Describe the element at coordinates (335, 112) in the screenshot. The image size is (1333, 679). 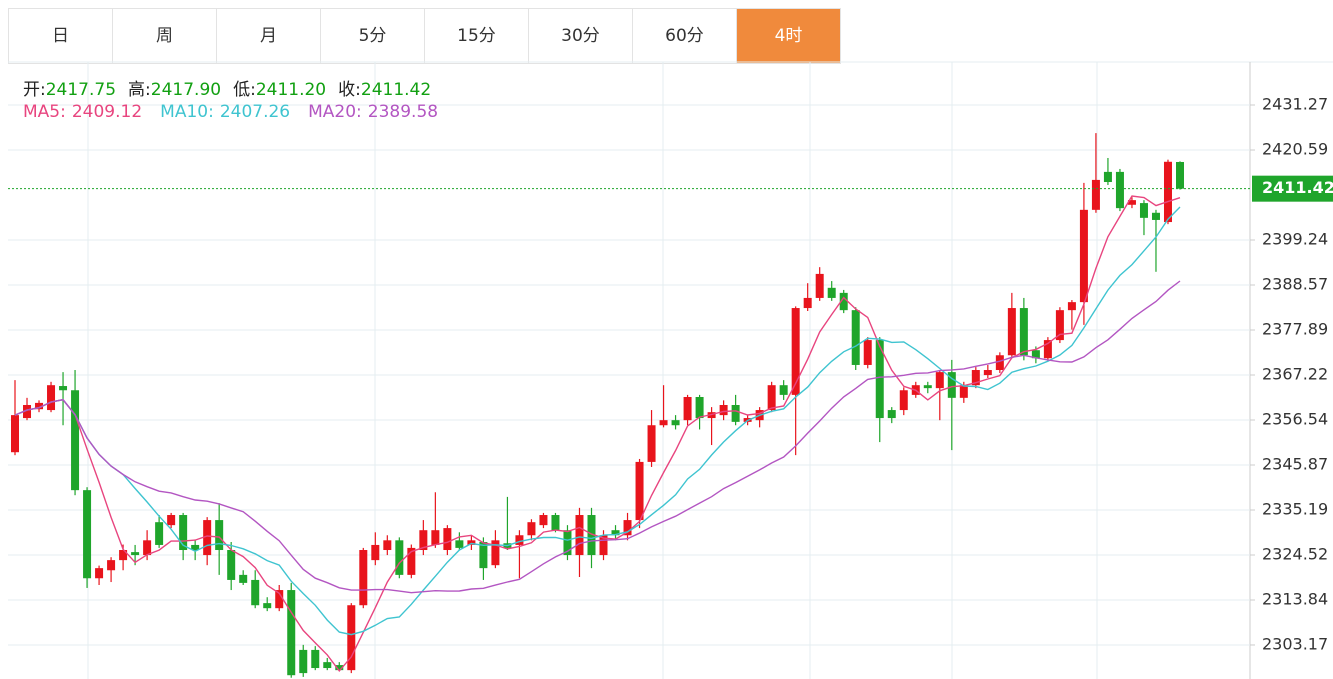
I see `ma-name: MA20:` at that location.